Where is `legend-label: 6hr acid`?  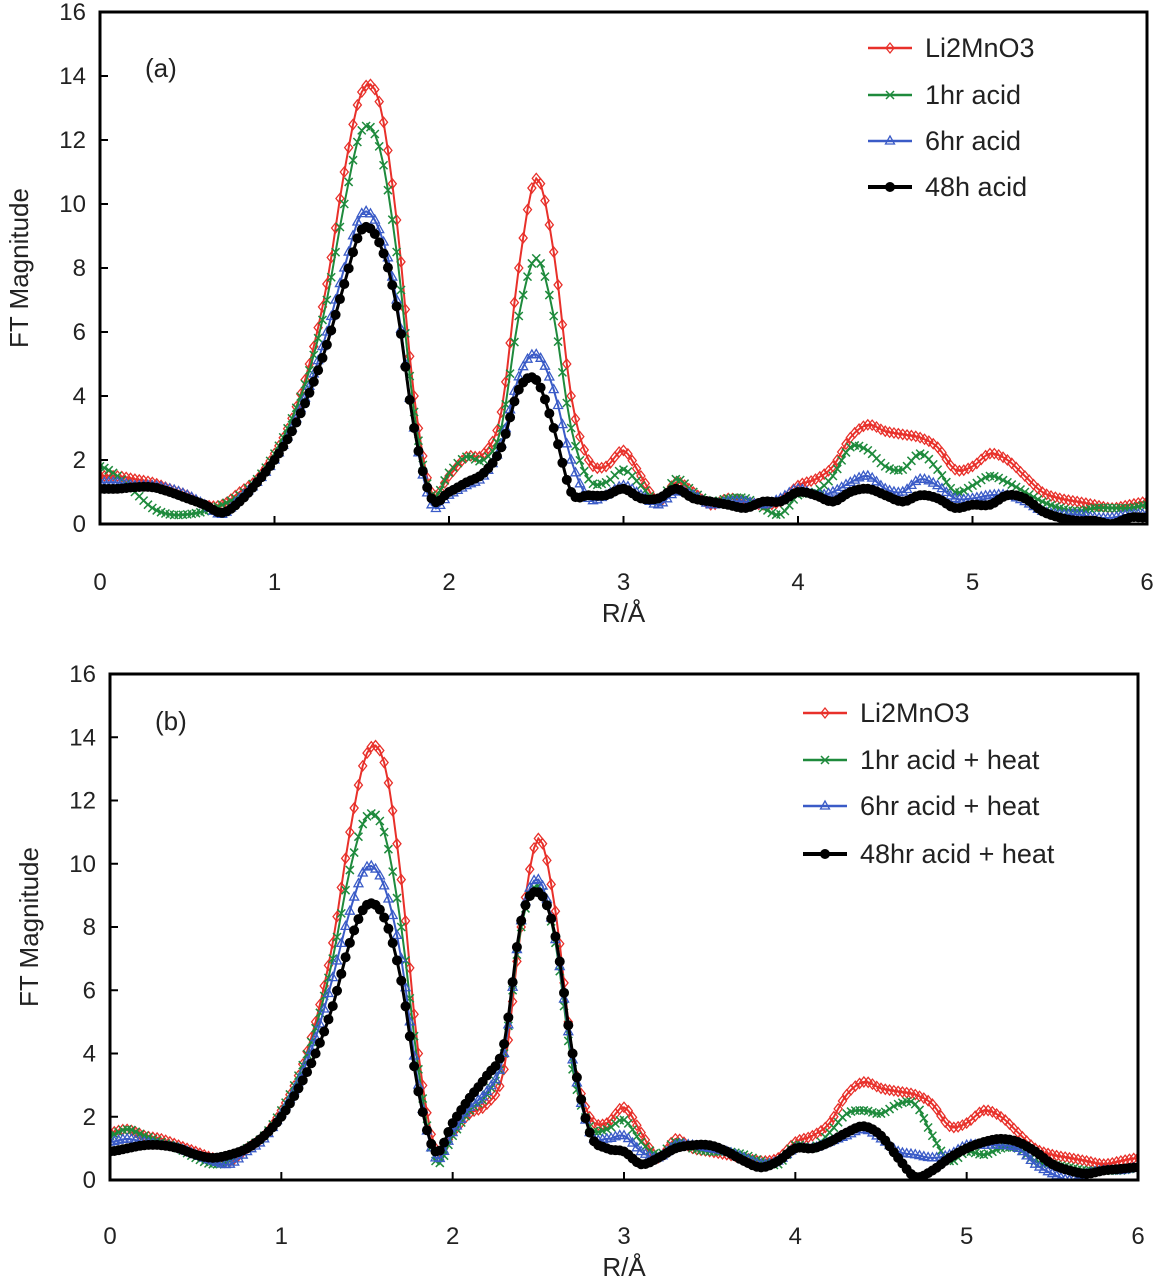
legend-label: 6hr acid is located at coordinates (973, 141).